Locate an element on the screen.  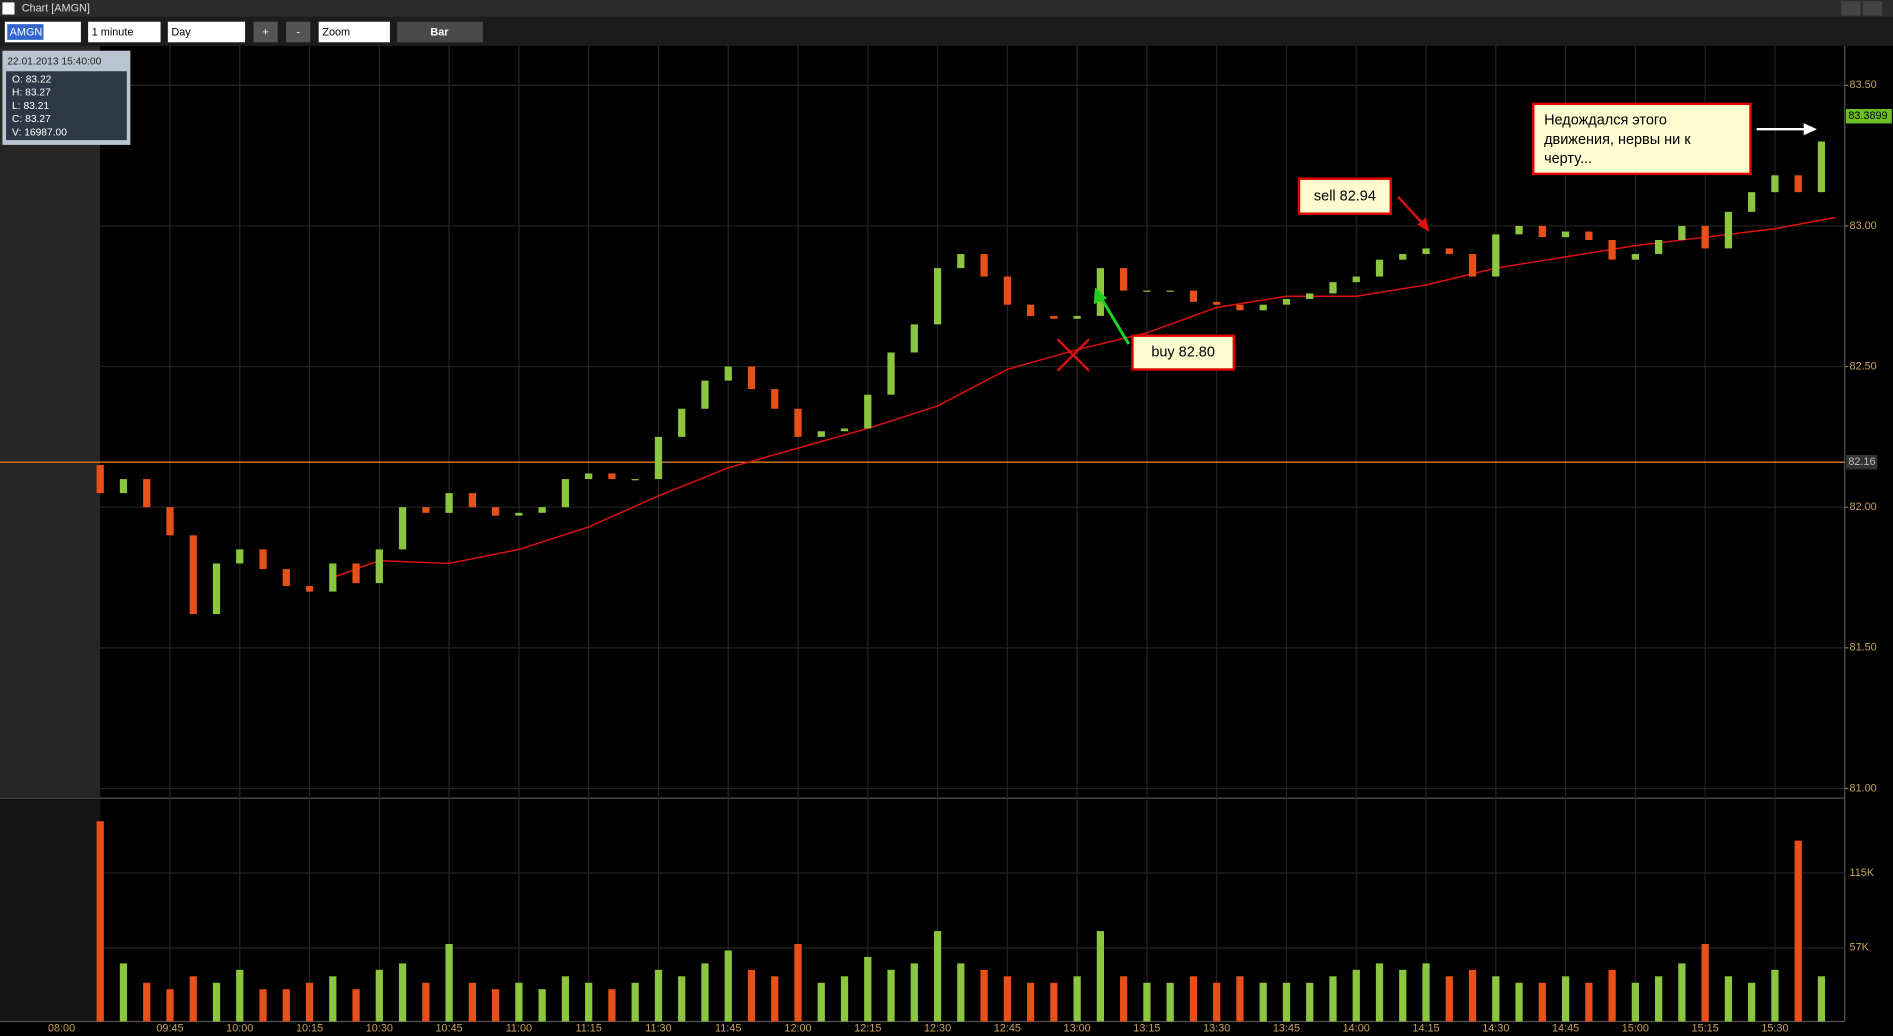
x-tick-label: 15:15 is located at coordinates (1705, 1029).